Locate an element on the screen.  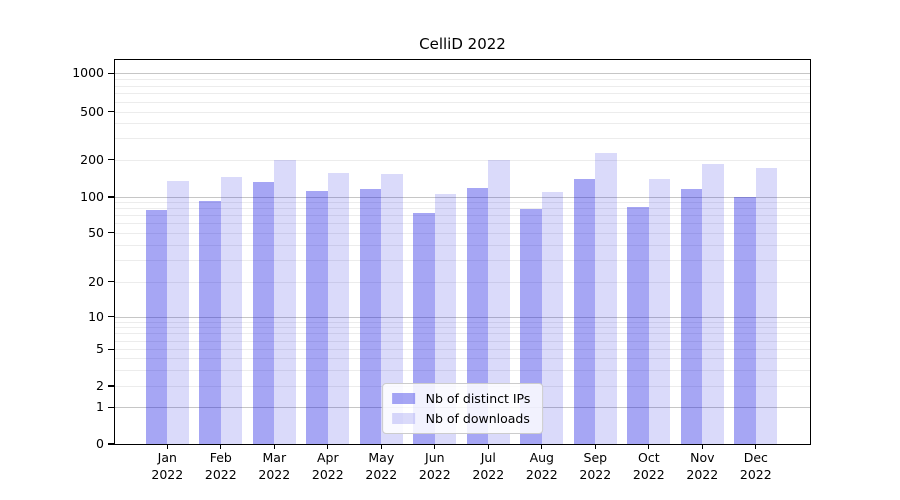
x-tick-label: Sep 2022 is located at coordinates (595, 466).